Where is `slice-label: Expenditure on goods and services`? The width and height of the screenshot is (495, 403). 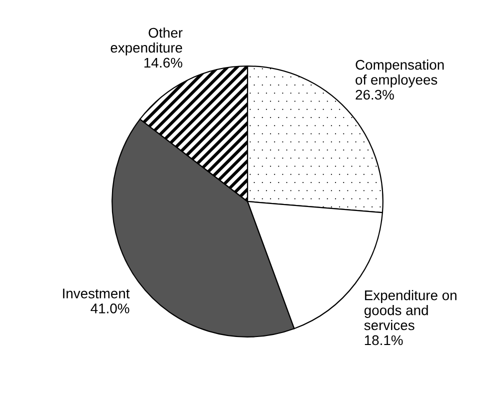 slice-label: Expenditure on goods and services is located at coordinates (410, 310).